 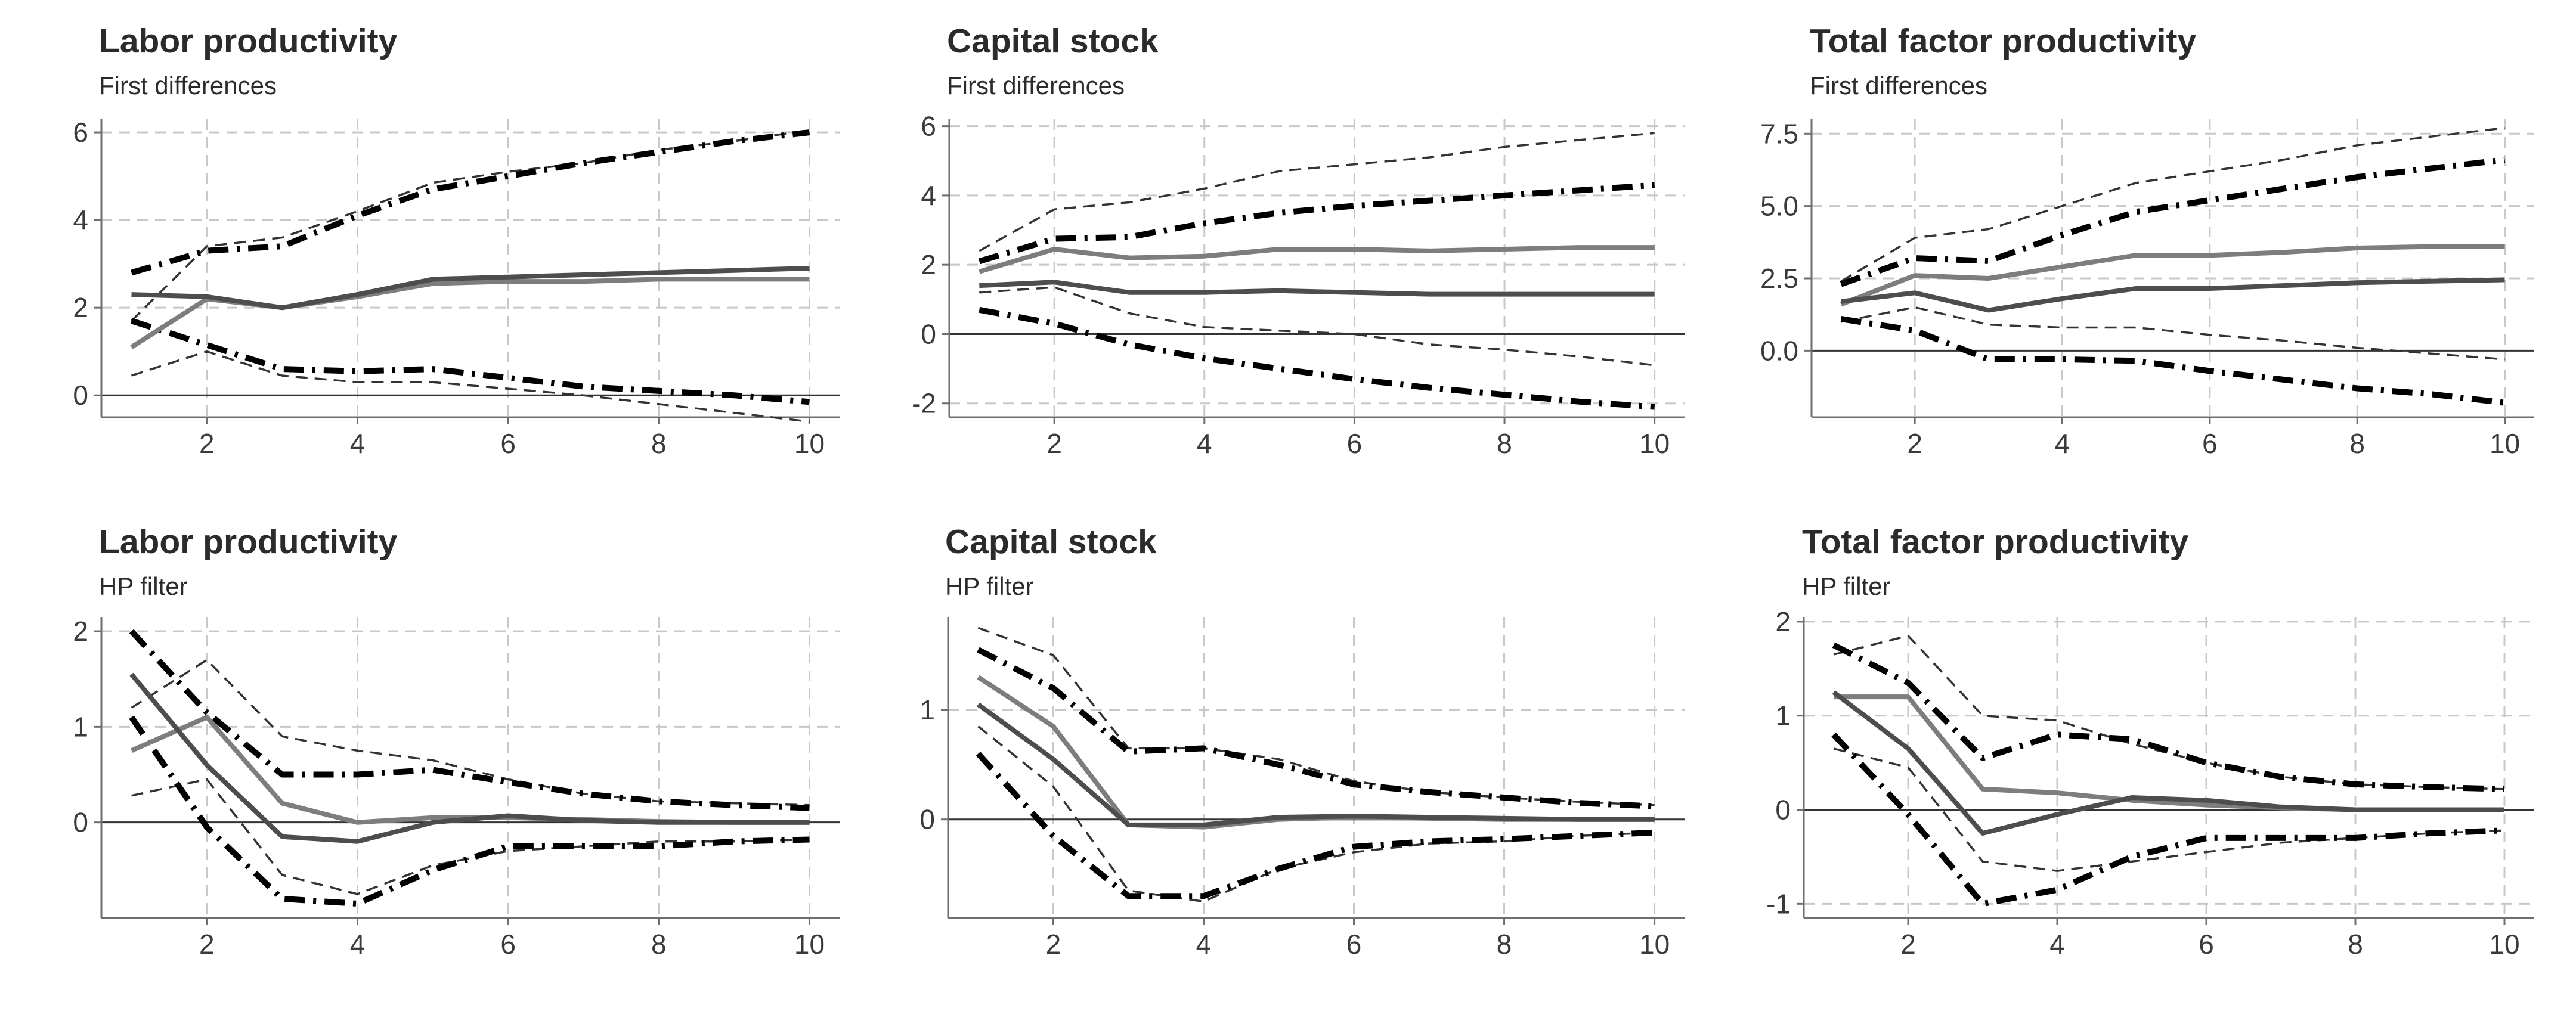 I want to click on y-tick-label: -1, so click(x=1779, y=903).